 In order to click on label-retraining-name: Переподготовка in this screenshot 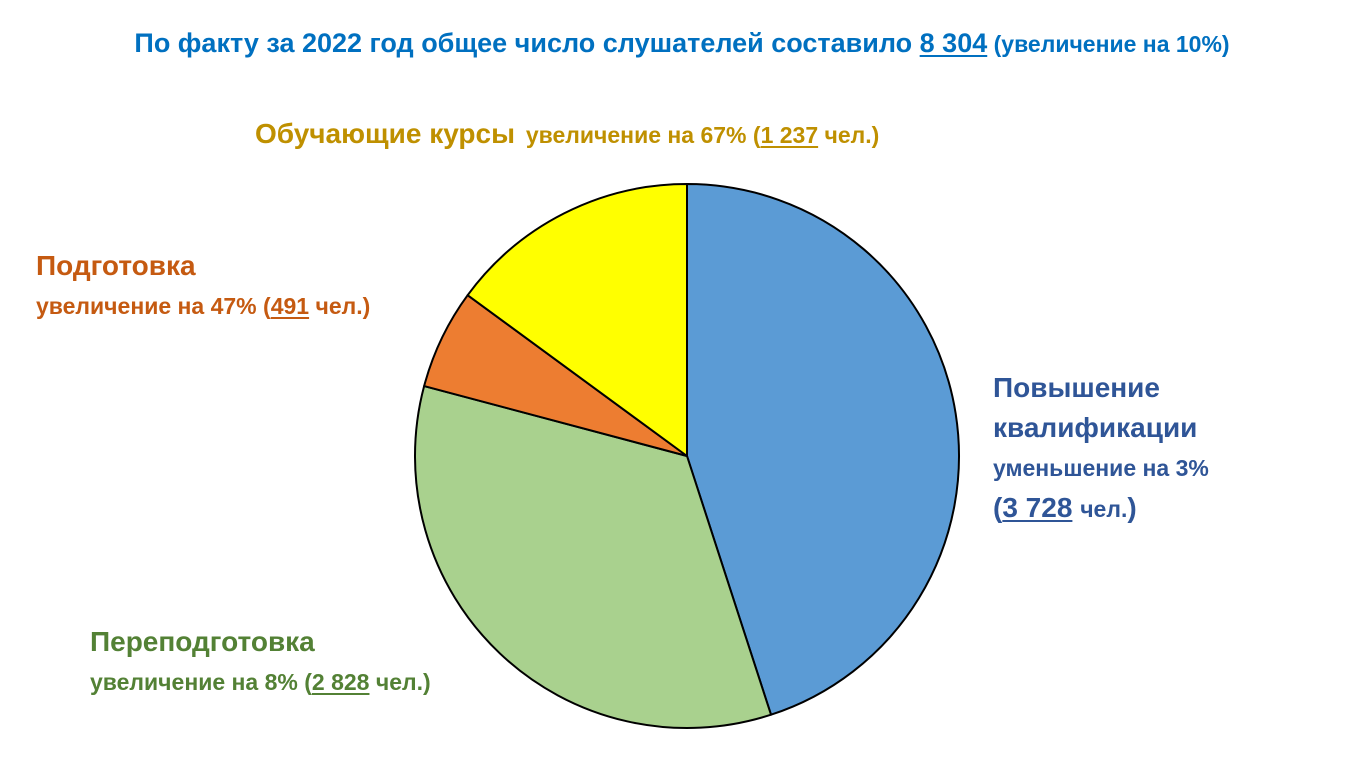, I will do `click(202, 641)`.